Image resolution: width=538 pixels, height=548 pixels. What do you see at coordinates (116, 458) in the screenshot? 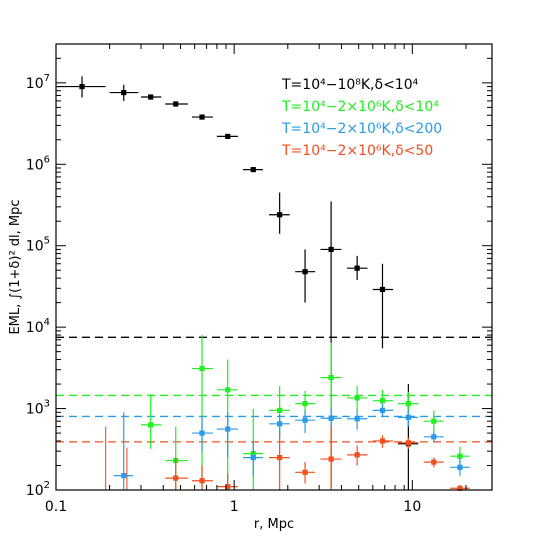
I see `error-spikes` at bounding box center [116, 458].